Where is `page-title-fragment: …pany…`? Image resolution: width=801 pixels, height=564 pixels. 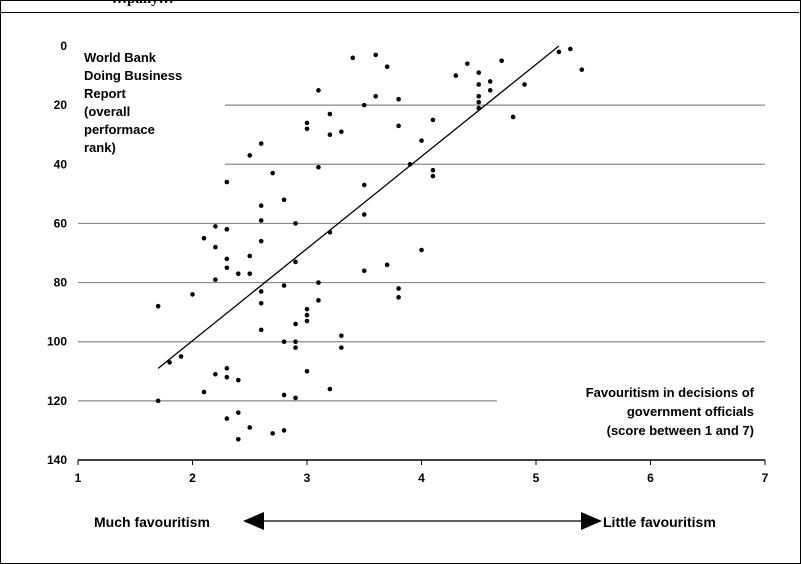
page-title-fragment: …pany… is located at coordinates (143, 4).